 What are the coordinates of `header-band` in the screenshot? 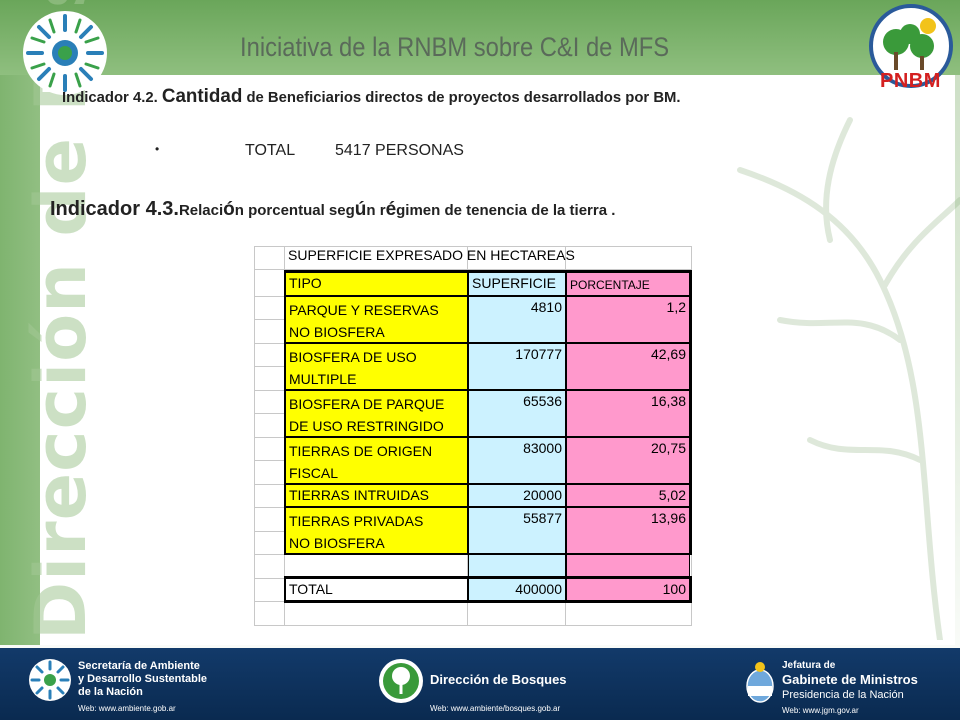 It's located at (480, 37).